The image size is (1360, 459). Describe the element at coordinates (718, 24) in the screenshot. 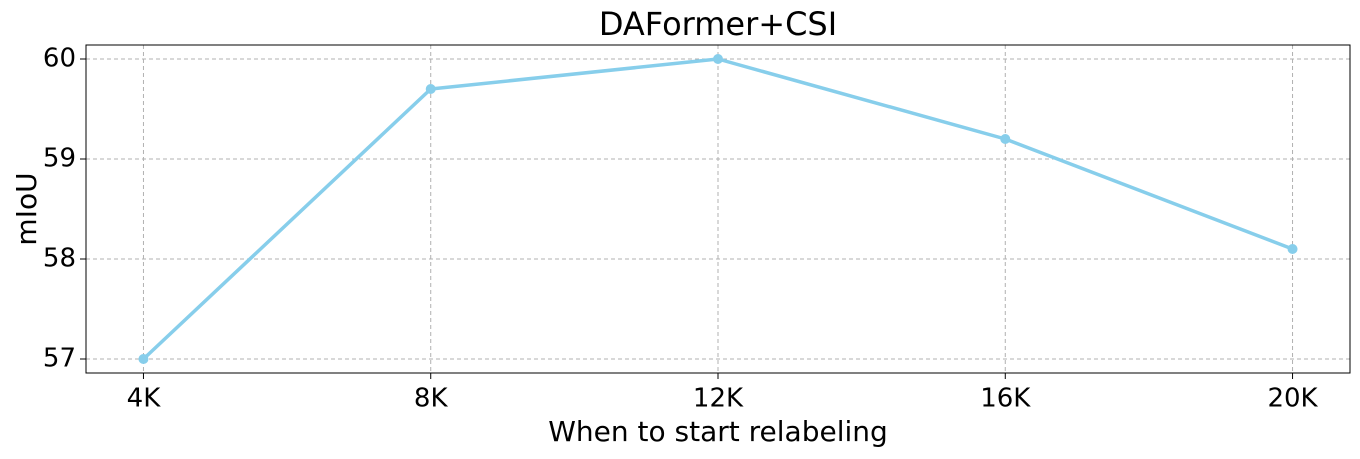

I see `chart-title: DAFormer+CSI` at that location.